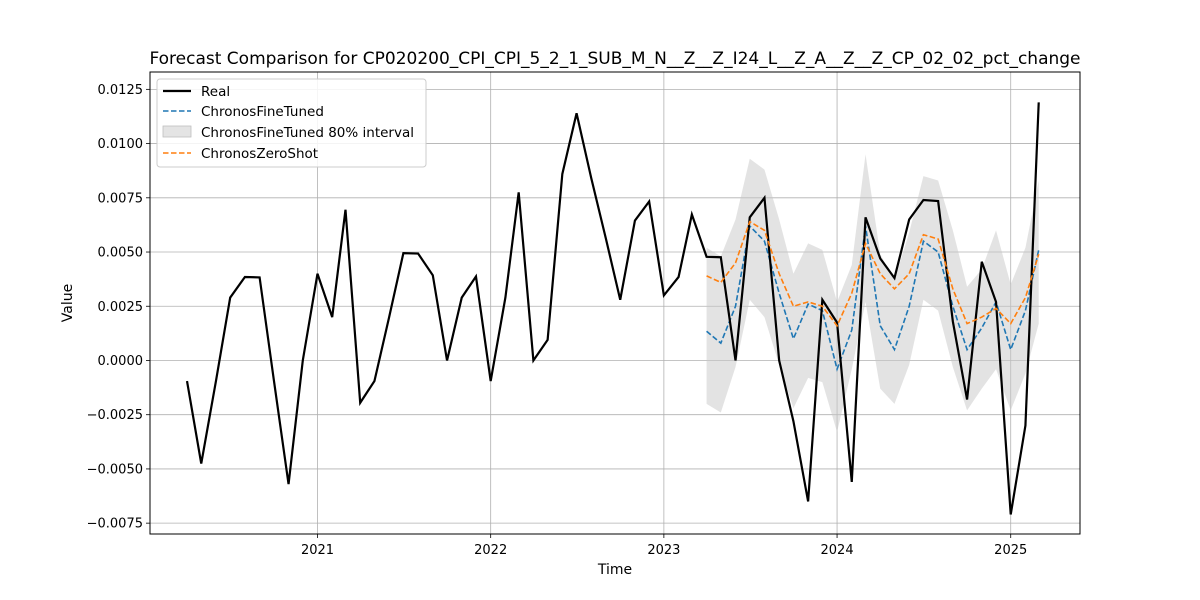 The height and width of the screenshot is (600, 1200). I want to click on x-tick-label: 2021, so click(317, 550).